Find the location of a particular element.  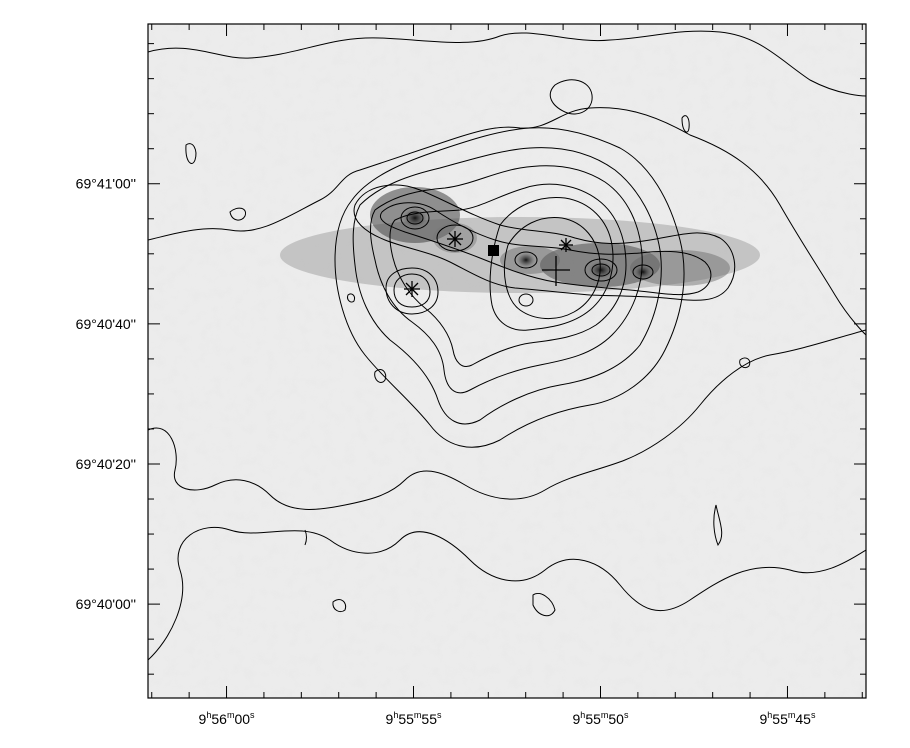

contour-peak-b is located at coordinates (601, 270).